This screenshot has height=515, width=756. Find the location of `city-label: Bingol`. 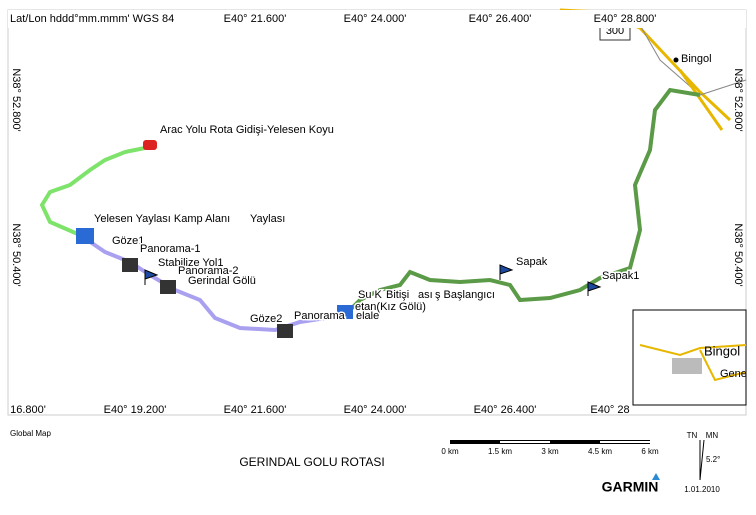

city-label: Bingol is located at coordinates (696, 59).